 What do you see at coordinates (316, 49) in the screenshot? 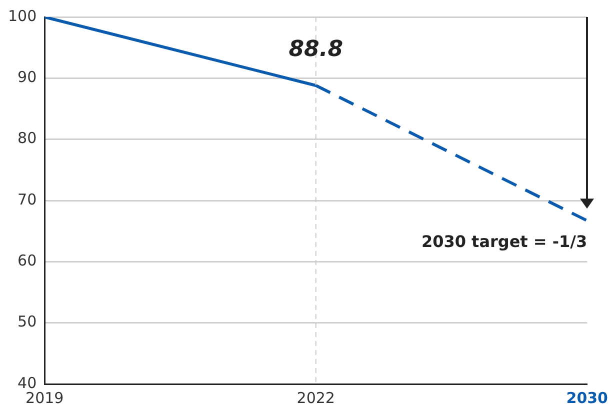
I see `annotation: 88.8` at bounding box center [316, 49].